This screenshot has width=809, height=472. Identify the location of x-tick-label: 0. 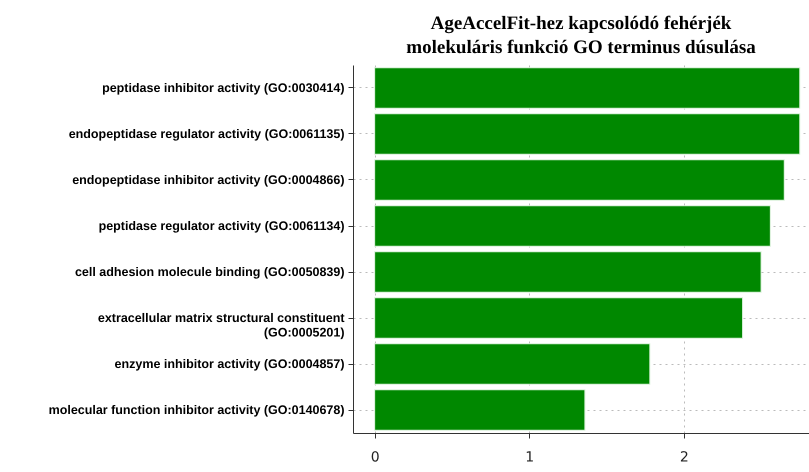
(375, 458).